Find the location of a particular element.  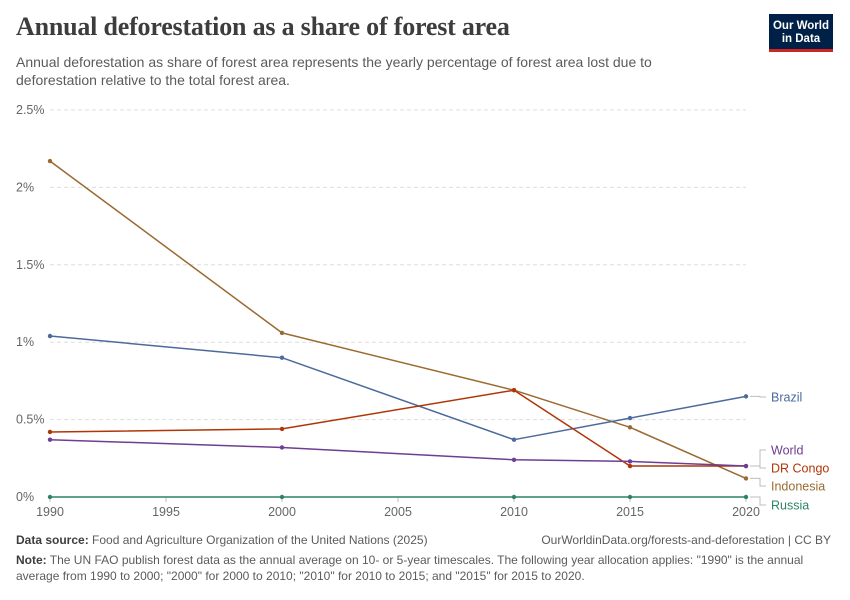

y-tick-label: 0% is located at coordinates (25, 497).